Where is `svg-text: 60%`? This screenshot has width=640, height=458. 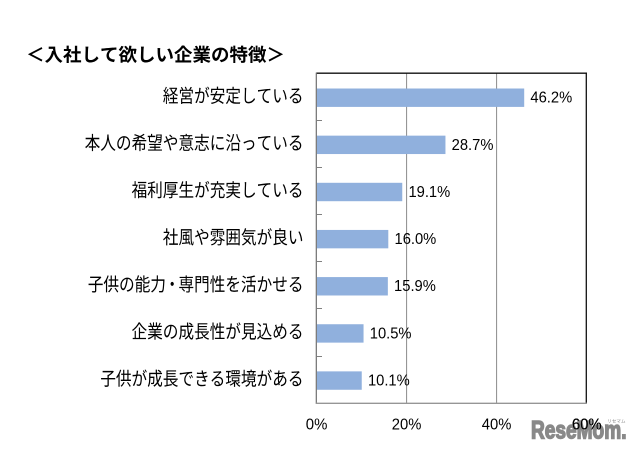 svg-text: 60% is located at coordinates (587, 425).